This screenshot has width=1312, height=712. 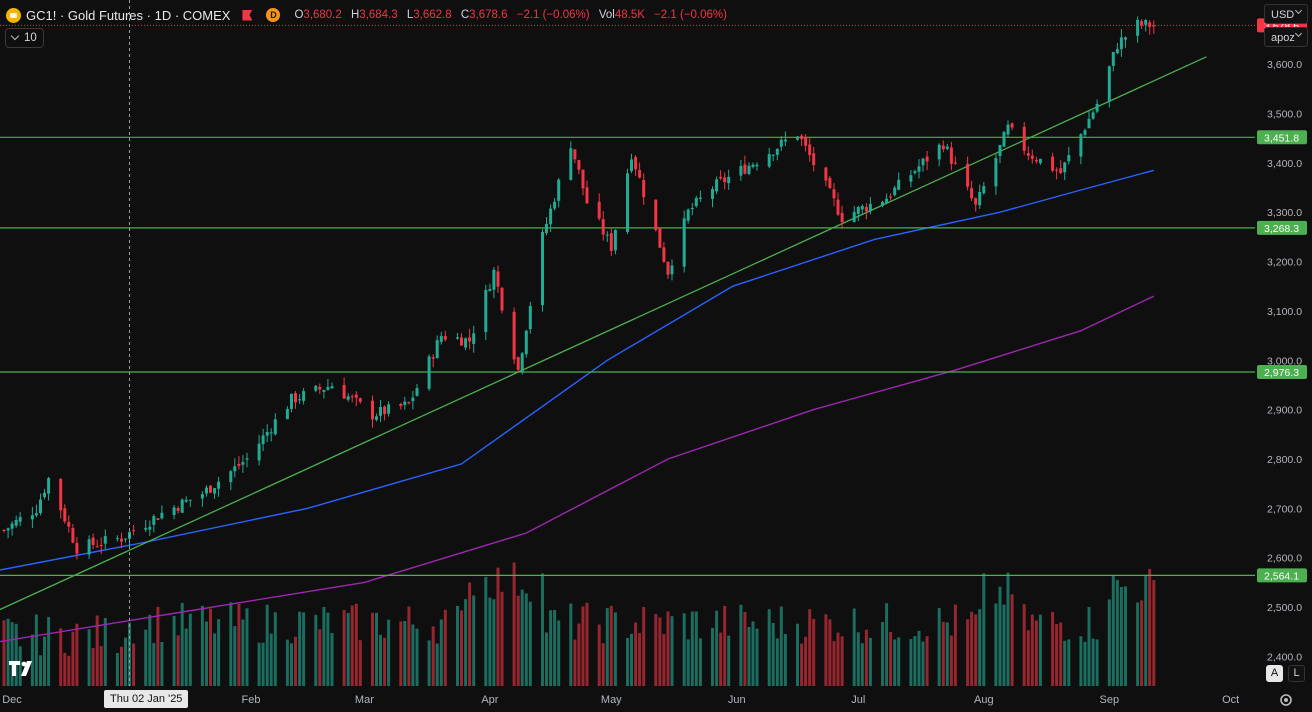 What do you see at coordinates (1286, 14) in the screenshot?
I see `currency-select: USD` at bounding box center [1286, 14].